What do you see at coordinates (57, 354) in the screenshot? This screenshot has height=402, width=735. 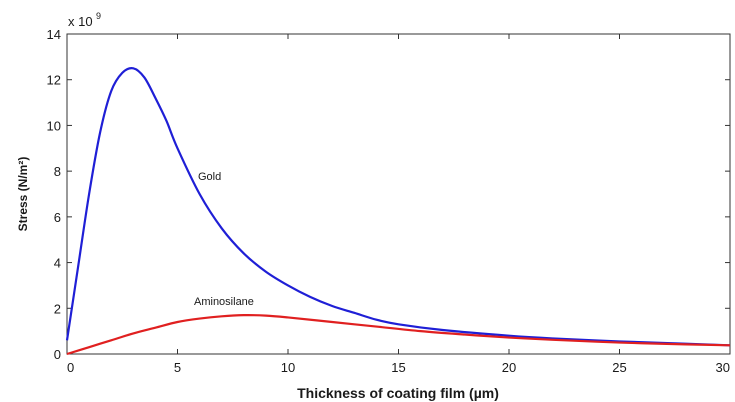 I see `y-tick-label: 0` at bounding box center [57, 354].